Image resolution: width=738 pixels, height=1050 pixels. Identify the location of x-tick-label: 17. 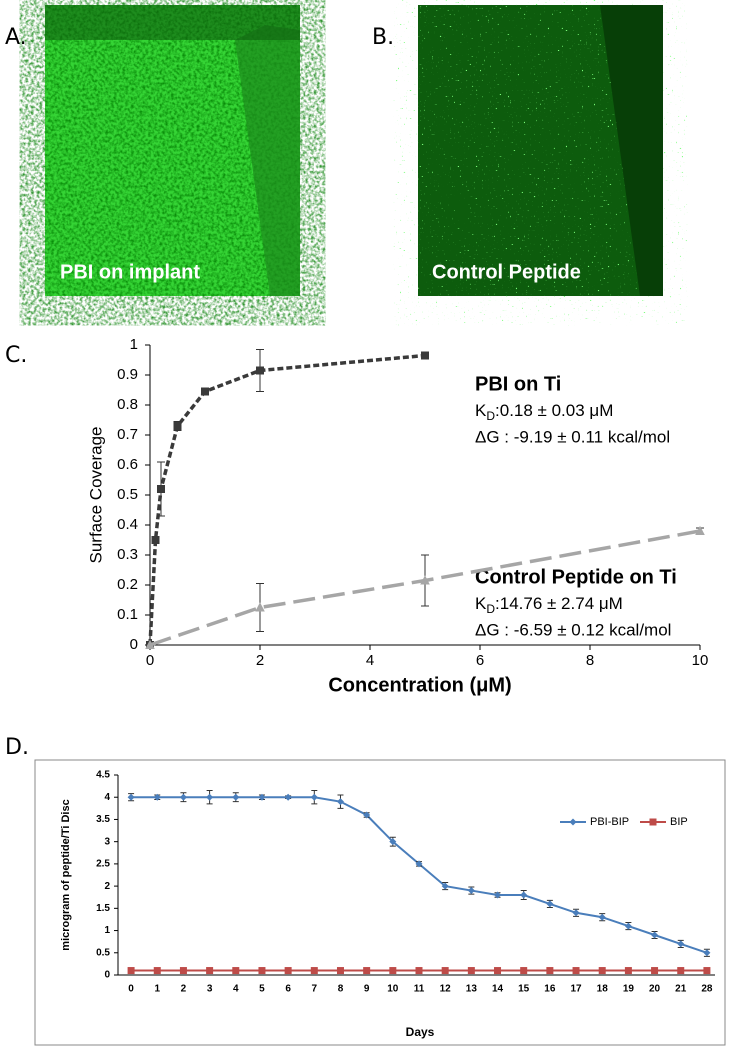
(576, 989).